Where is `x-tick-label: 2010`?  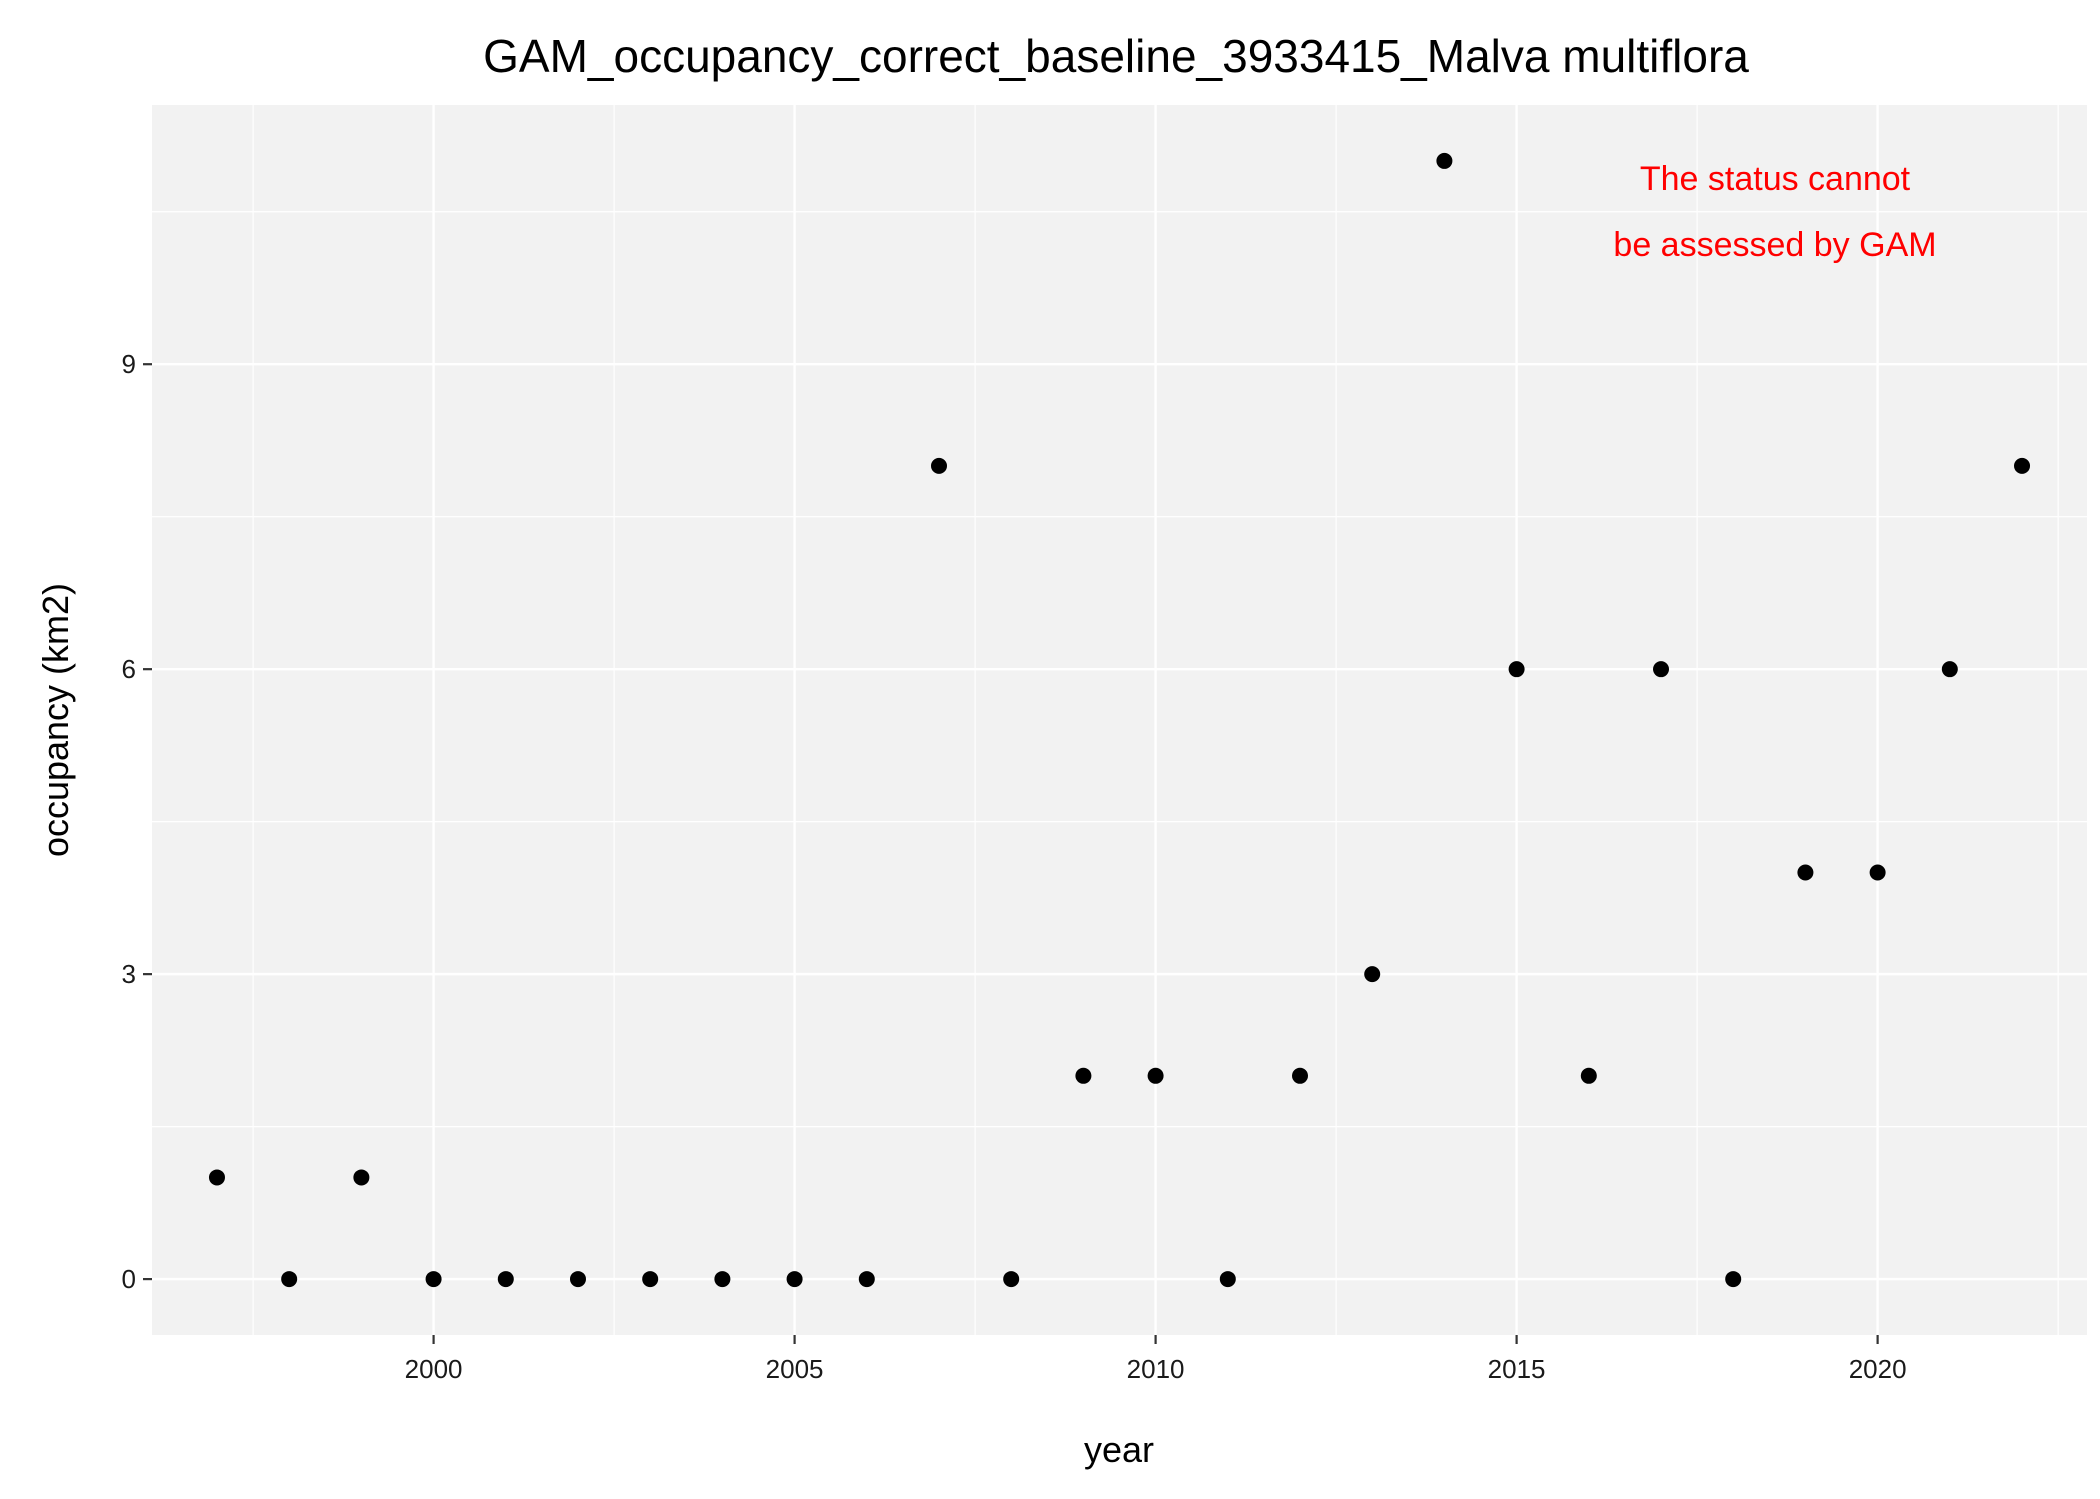 x-tick-label: 2010 is located at coordinates (1156, 1369).